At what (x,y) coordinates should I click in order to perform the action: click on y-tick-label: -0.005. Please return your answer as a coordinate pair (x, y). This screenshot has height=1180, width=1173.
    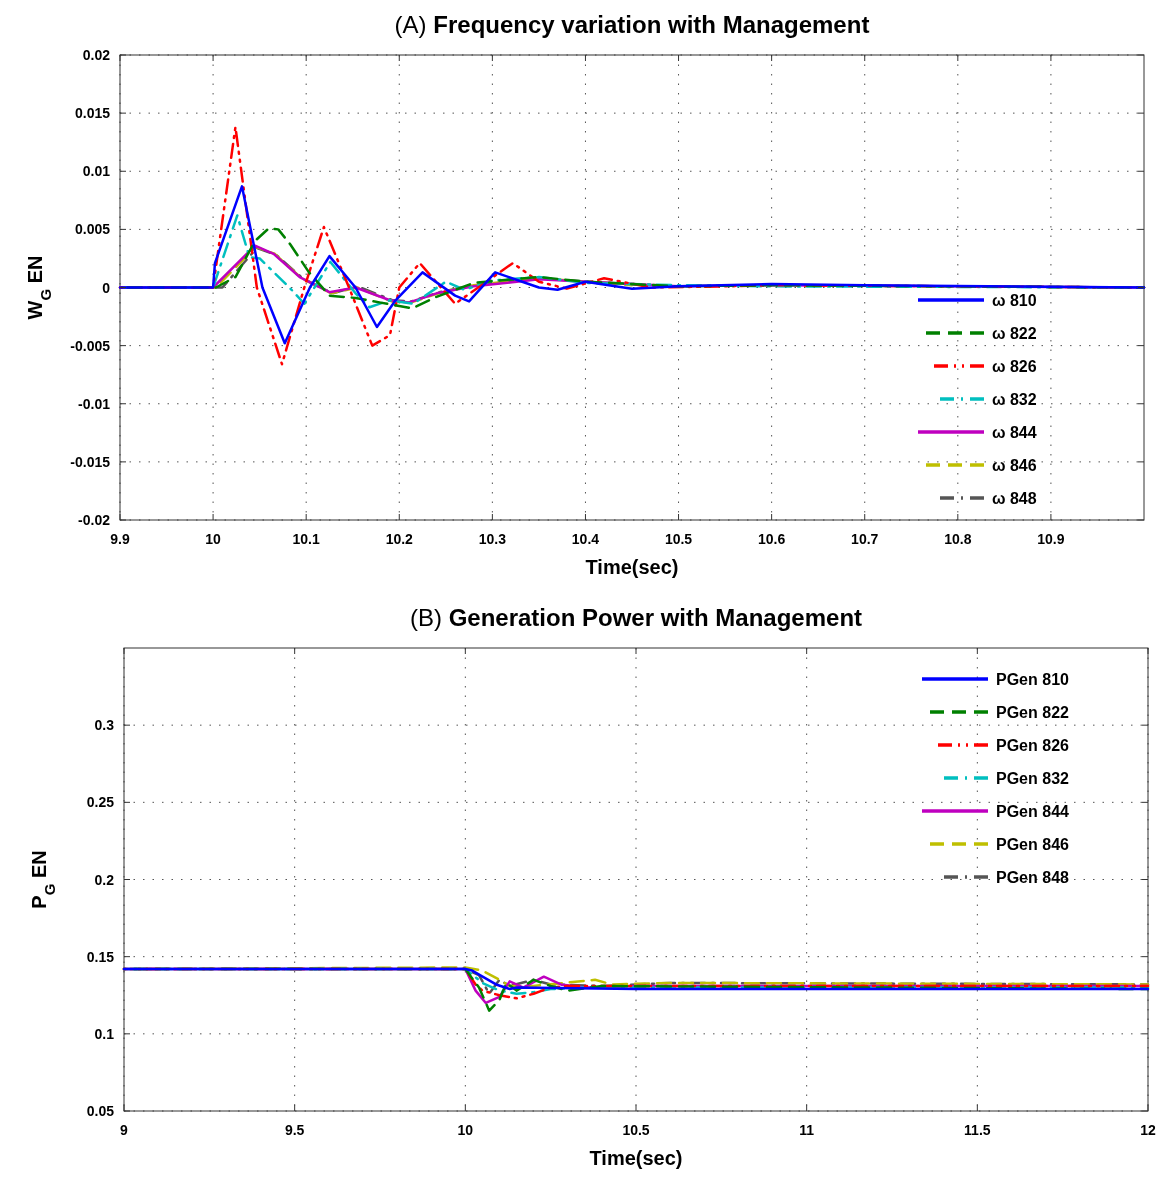
    Looking at the image, I should click on (90, 345).